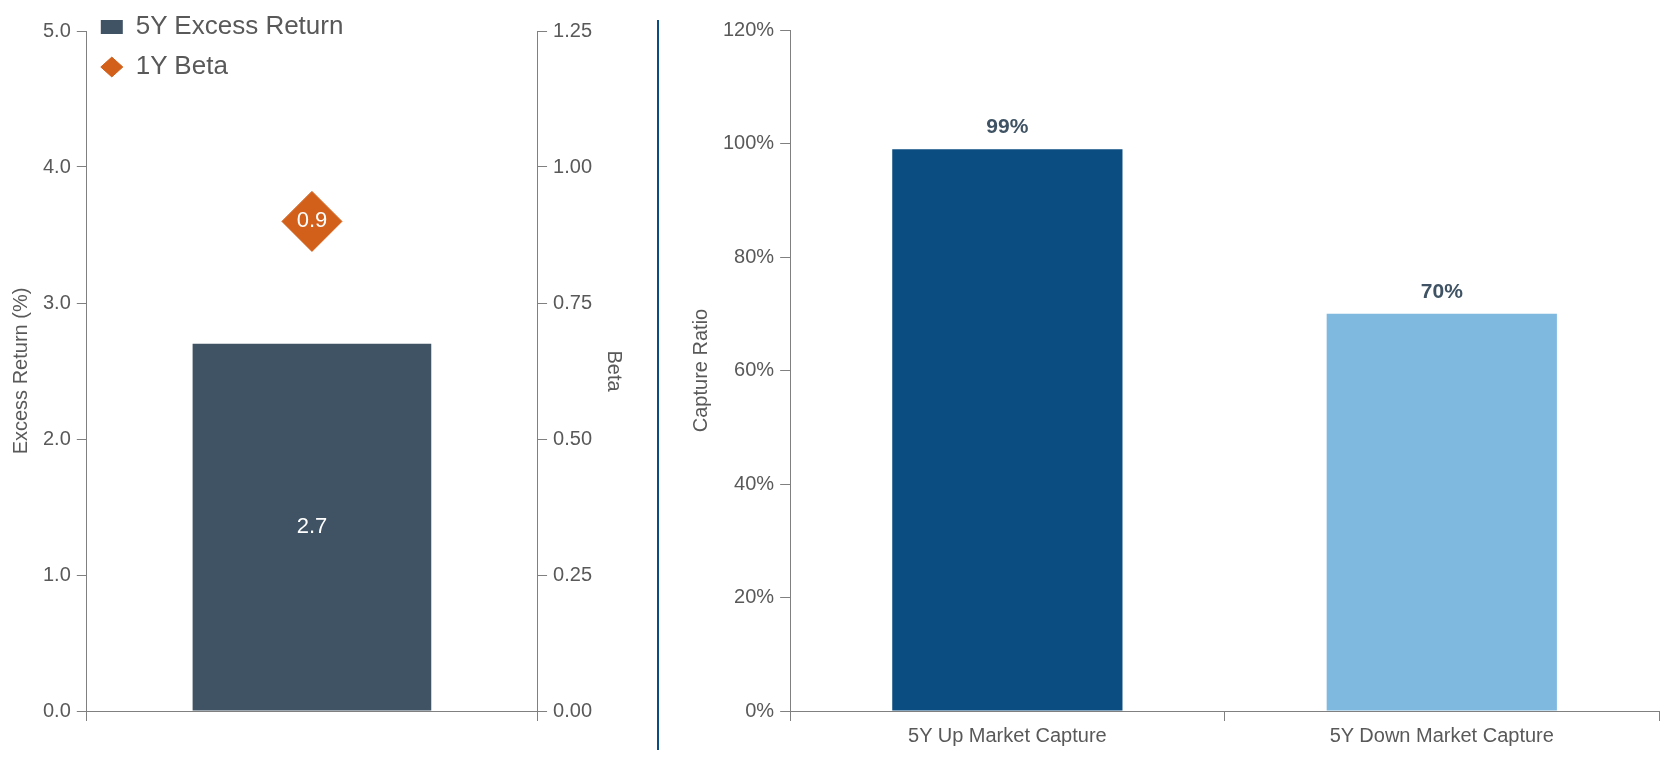 The width and height of the screenshot is (1669, 761). What do you see at coordinates (760, 709) in the screenshot?
I see `y-tick-label: 0%` at bounding box center [760, 709].